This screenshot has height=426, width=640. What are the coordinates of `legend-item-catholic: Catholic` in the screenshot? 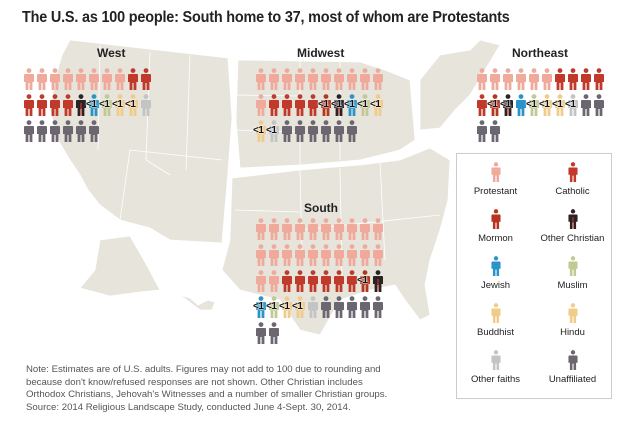 It's located at (572, 179).